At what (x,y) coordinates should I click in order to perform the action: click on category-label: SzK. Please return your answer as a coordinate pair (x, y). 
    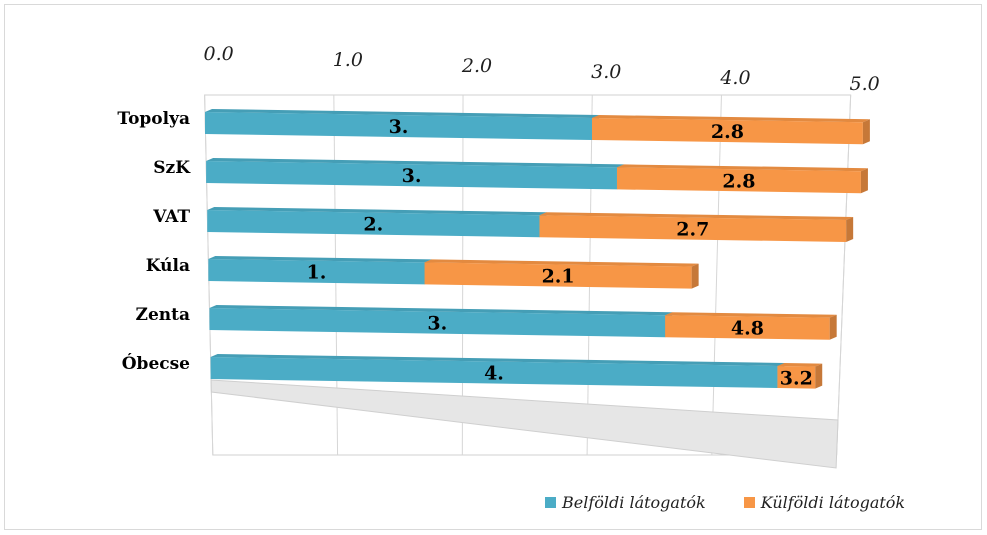
    Looking at the image, I should click on (172, 168).